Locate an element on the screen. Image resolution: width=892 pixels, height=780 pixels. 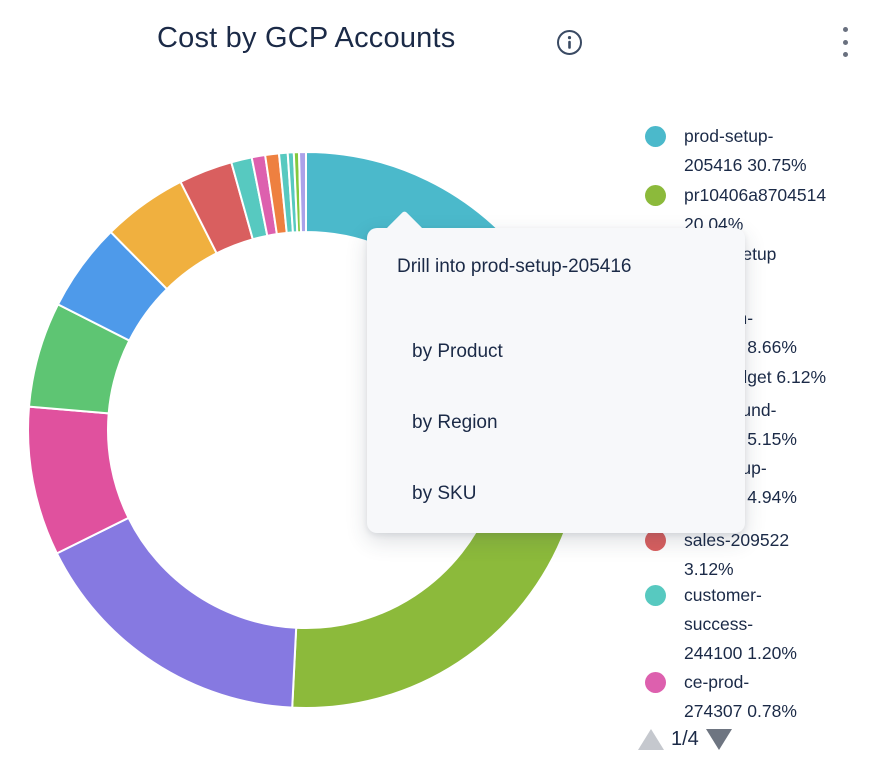
donut-slice is located at coordinates (302, 192).